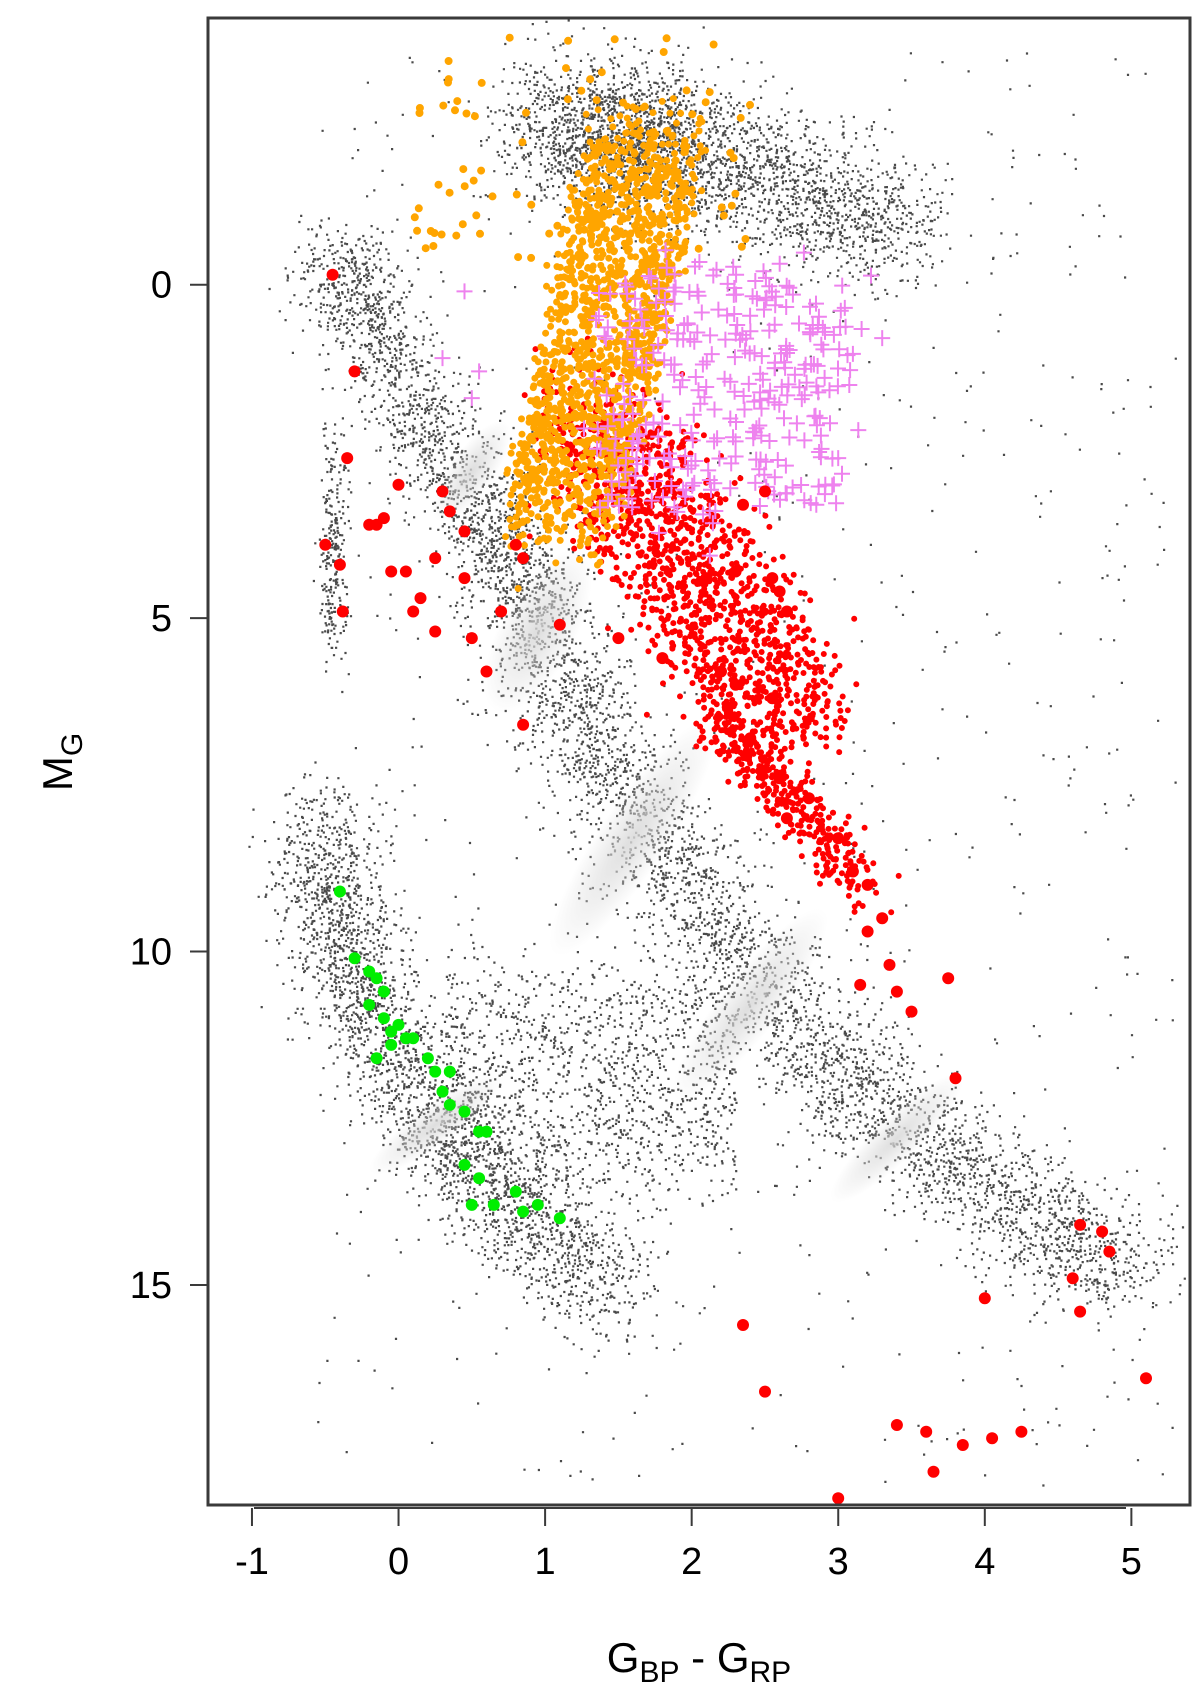  What do you see at coordinates (691, 1562) in the screenshot?
I see `x-tick-label: 2` at bounding box center [691, 1562].